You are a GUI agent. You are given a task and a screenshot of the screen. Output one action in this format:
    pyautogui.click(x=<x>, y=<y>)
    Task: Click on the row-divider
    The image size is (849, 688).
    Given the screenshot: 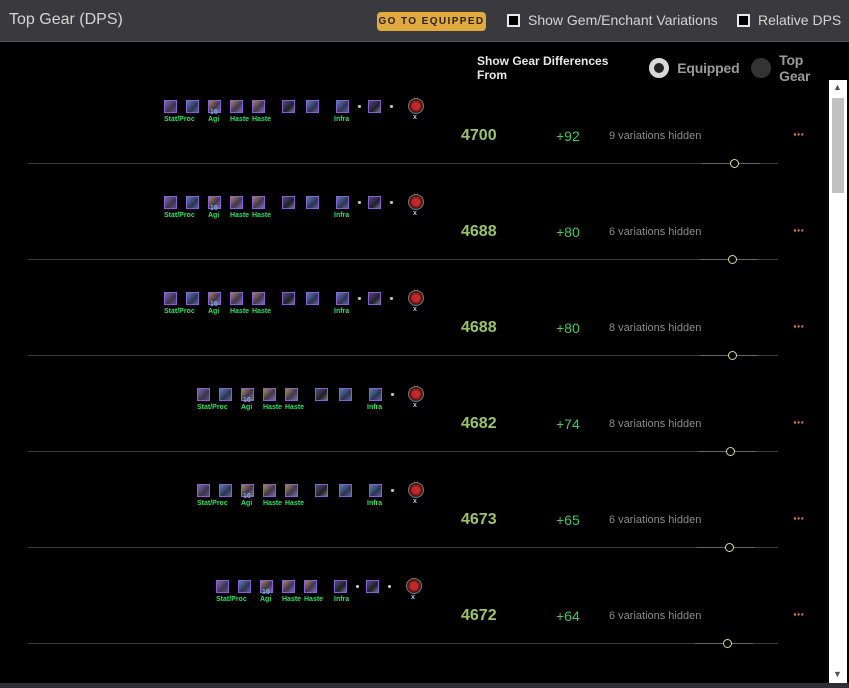 What is the action you would take?
    pyautogui.click(x=403, y=163)
    